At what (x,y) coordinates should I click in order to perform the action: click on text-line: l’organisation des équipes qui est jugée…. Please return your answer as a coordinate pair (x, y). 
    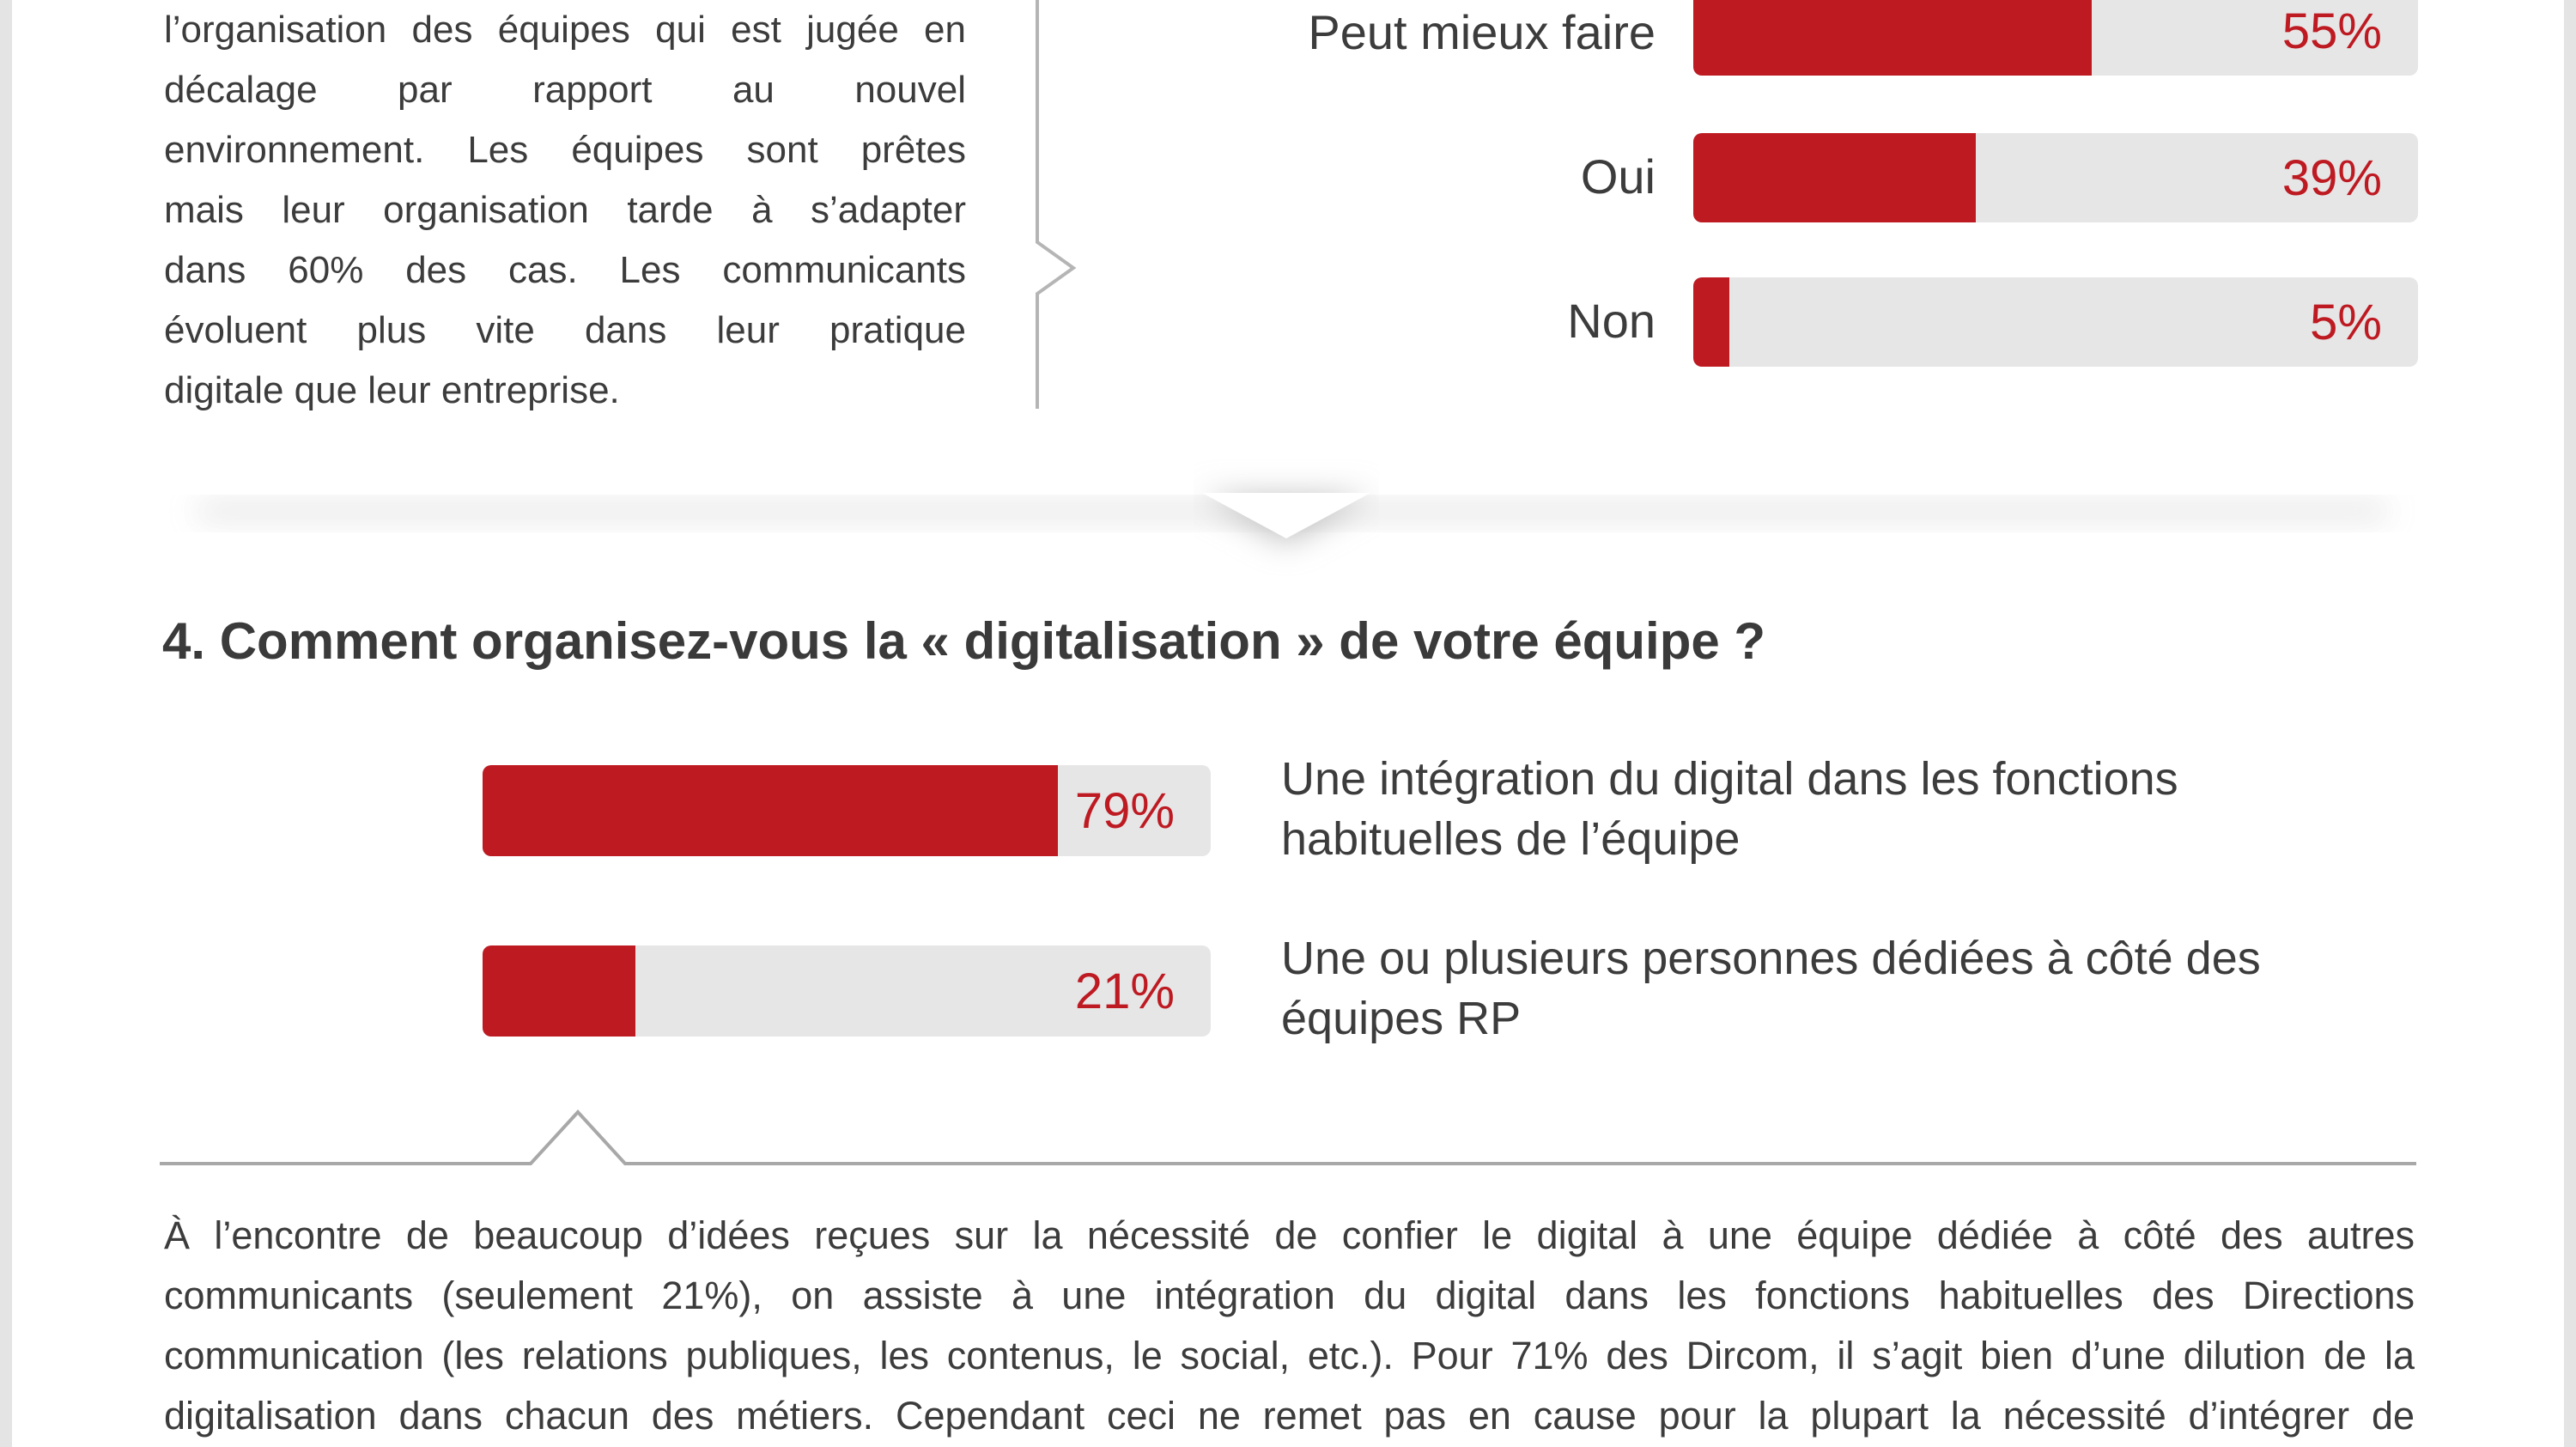
    Looking at the image, I should click on (565, 30).